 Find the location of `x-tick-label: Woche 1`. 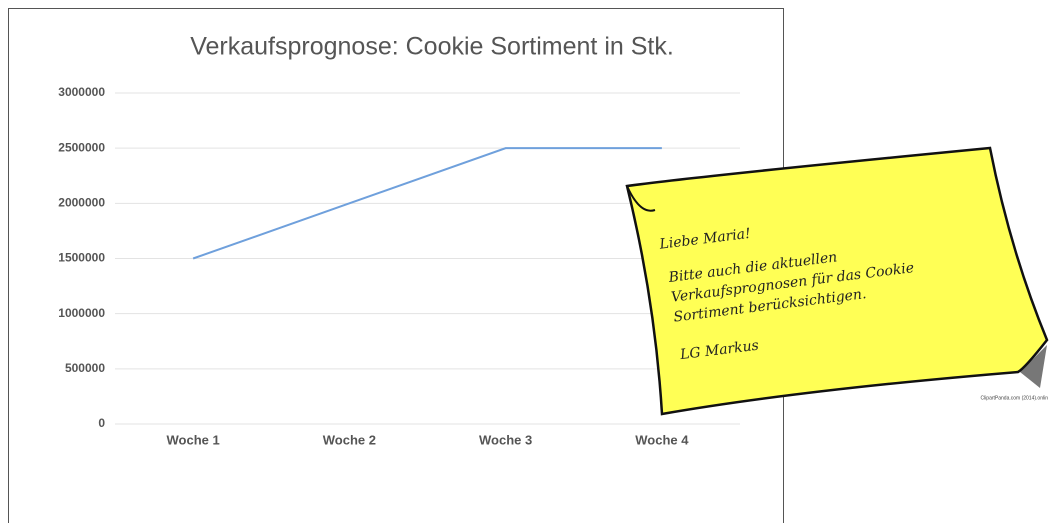

x-tick-label: Woche 1 is located at coordinates (193, 439).